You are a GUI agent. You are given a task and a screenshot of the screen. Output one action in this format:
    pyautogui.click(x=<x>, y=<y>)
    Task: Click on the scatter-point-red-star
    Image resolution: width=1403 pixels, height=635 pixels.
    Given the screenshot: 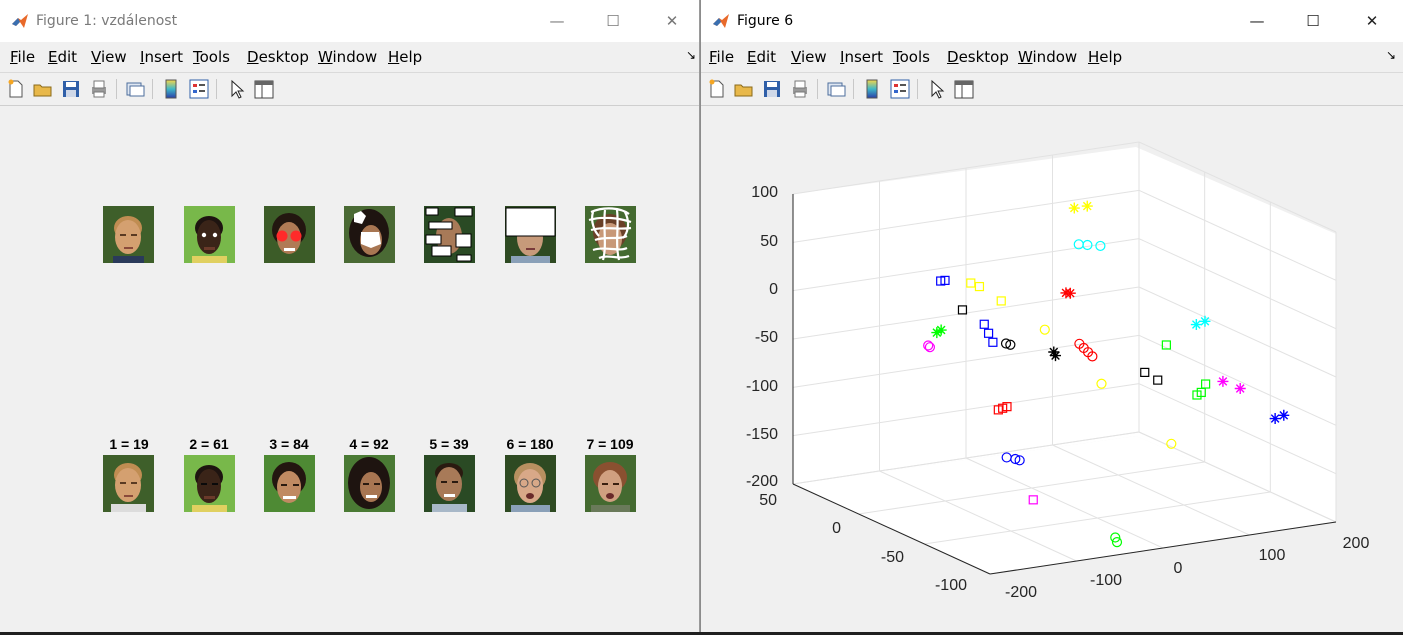 What is the action you would take?
    pyautogui.click(x=1070, y=293)
    